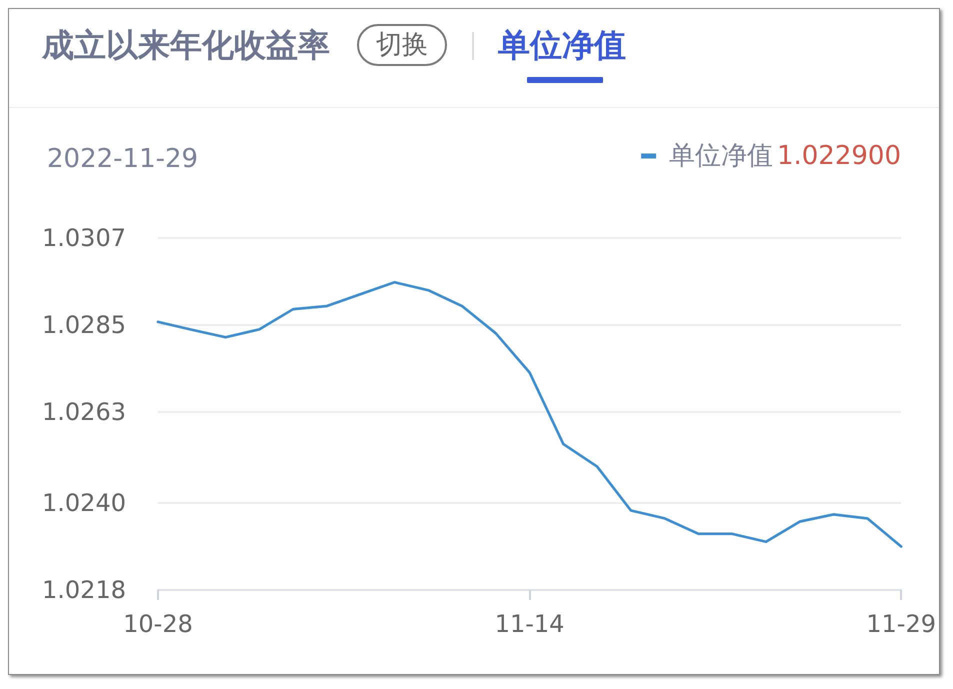 The height and width of the screenshot is (689, 953). Describe the element at coordinates (122, 159) in the screenshot. I see `chart-subtitle: 2022-11-29` at that location.